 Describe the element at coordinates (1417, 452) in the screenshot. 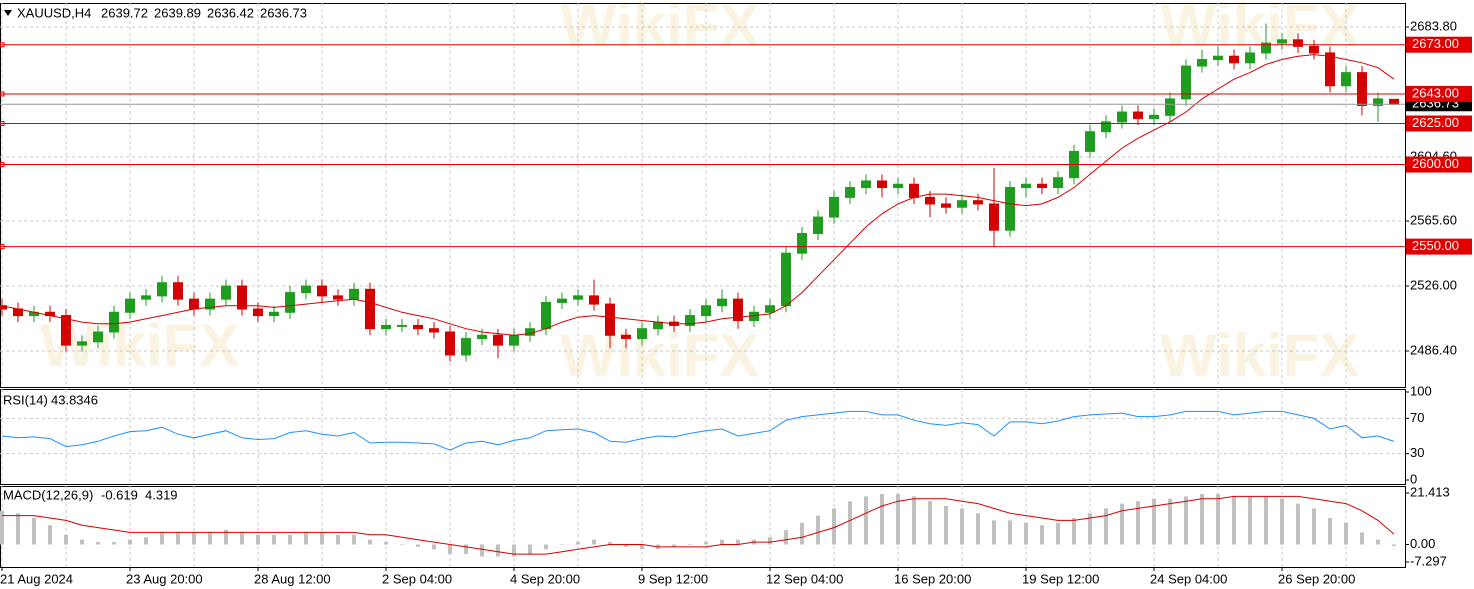

I see `y-tick-label: 30` at that location.